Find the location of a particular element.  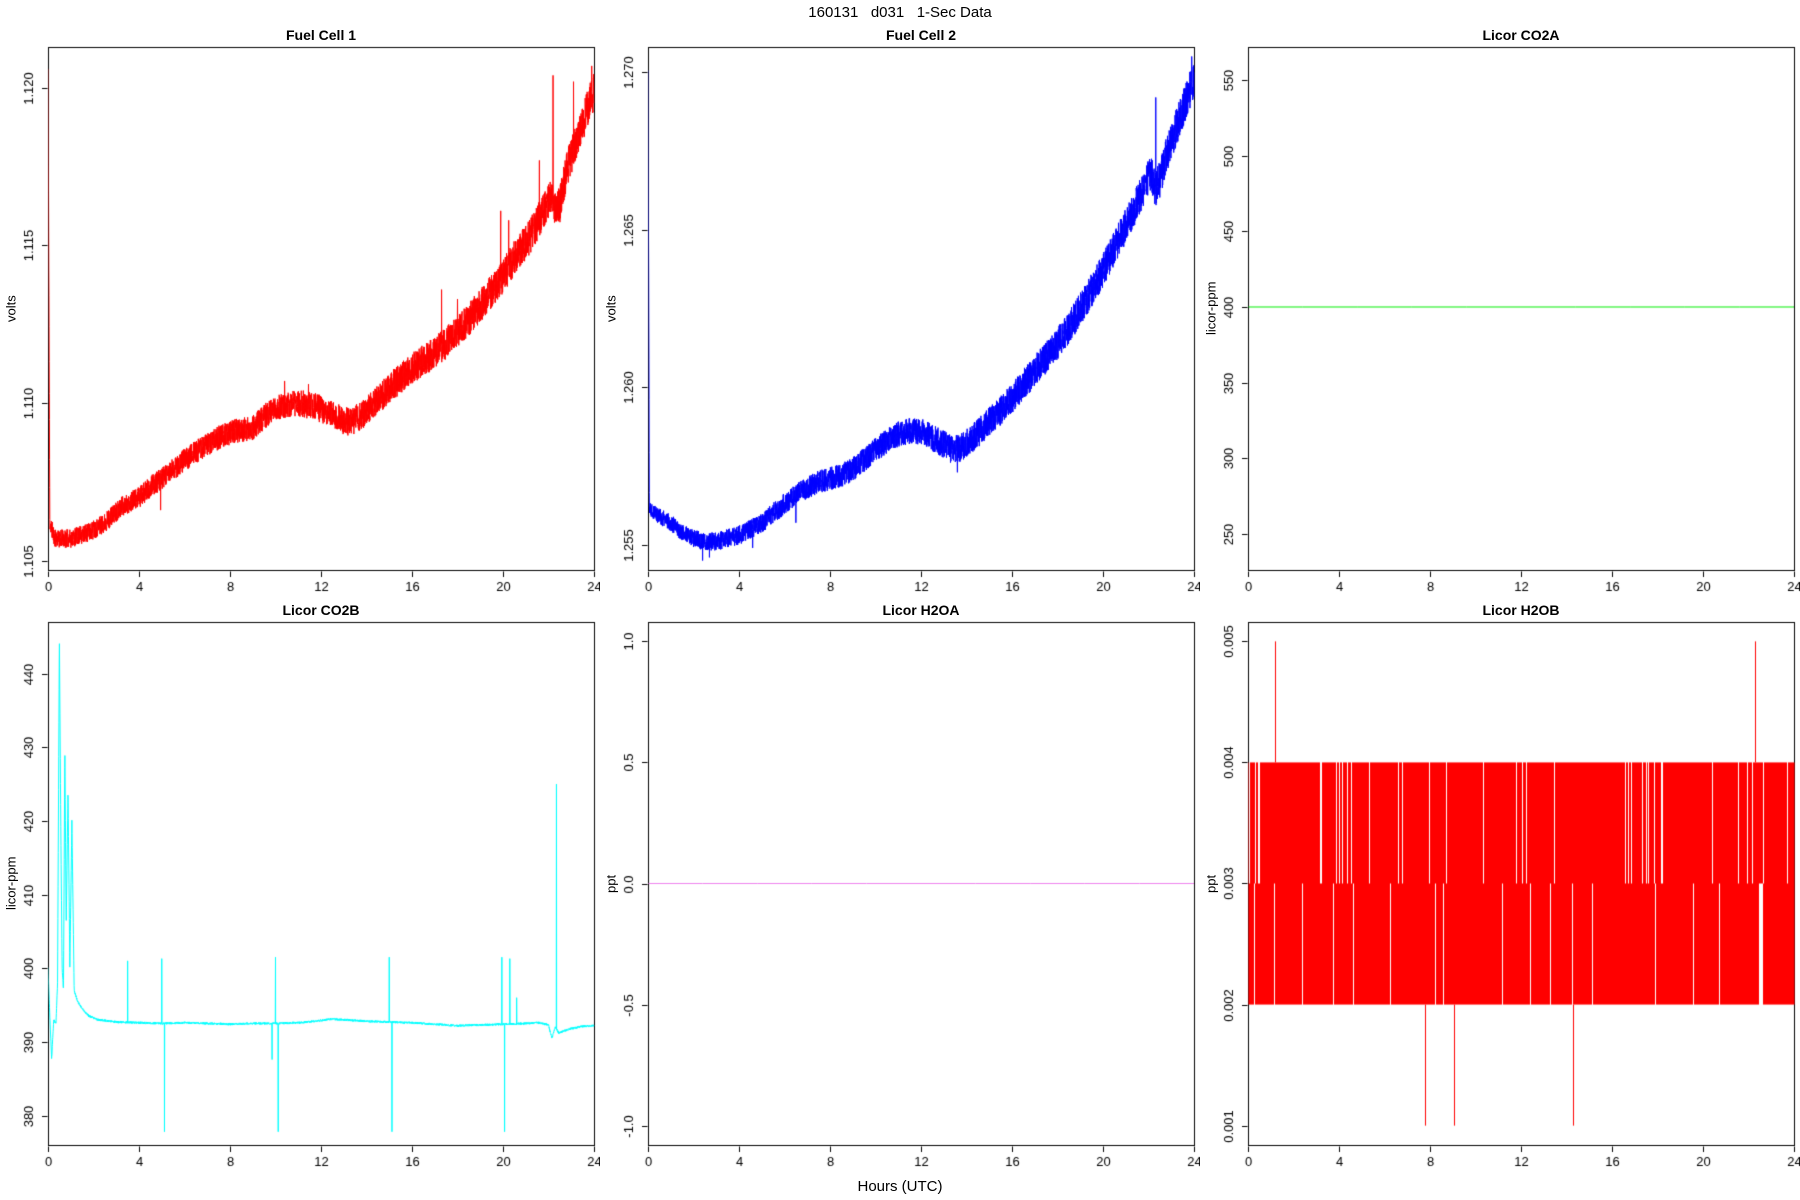

panel-title-licor-h2ob: Licor H2OB is located at coordinates (1521, 610).